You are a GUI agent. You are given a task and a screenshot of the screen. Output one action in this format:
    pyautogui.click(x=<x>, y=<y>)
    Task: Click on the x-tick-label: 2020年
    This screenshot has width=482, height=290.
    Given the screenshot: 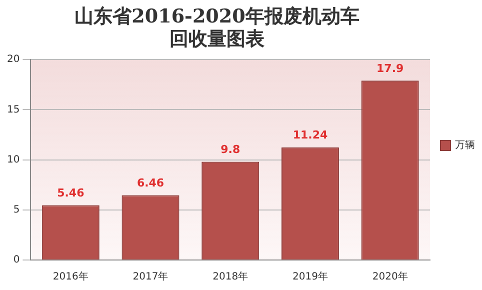 What is the action you would take?
    pyautogui.click(x=390, y=276)
    